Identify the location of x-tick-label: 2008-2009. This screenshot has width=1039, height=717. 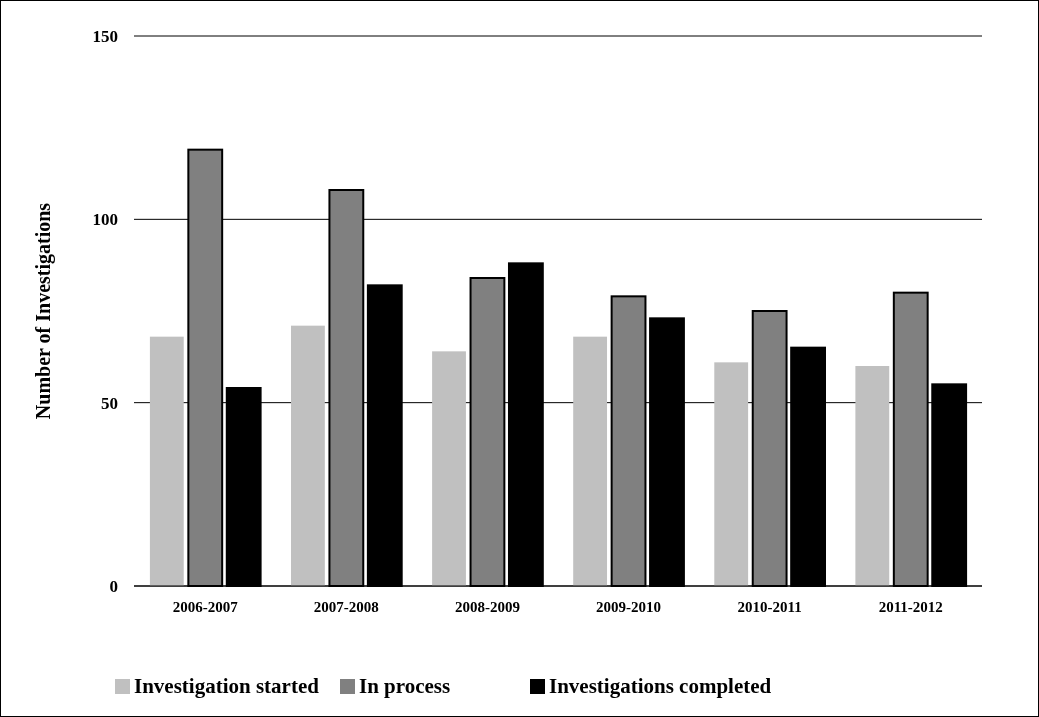
(487, 607).